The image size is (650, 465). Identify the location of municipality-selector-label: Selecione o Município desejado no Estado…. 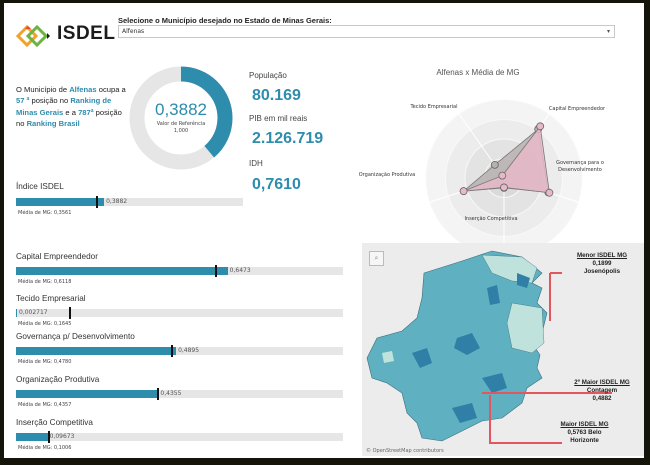
(225, 20).